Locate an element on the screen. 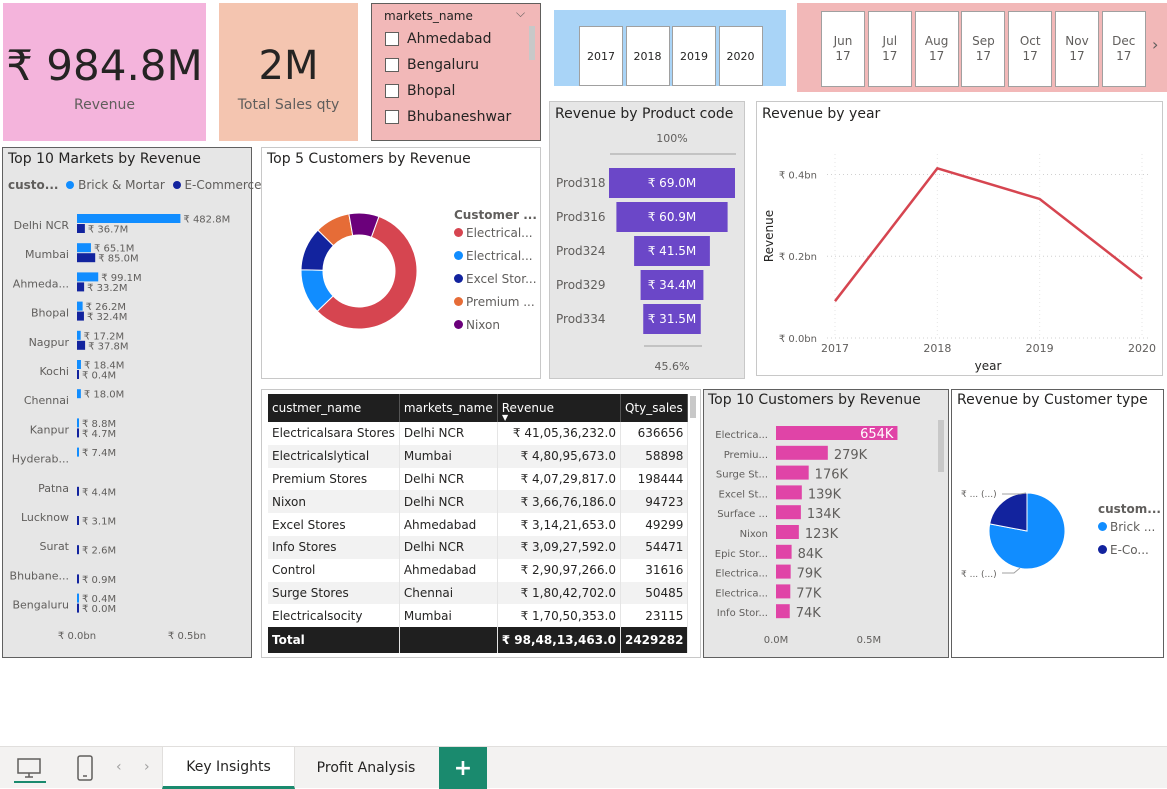 This screenshot has height=789, width=1167. markets-list: Ahmedabad Bengaluru Bhopal Bhubaneshwar is located at coordinates (455, 78).